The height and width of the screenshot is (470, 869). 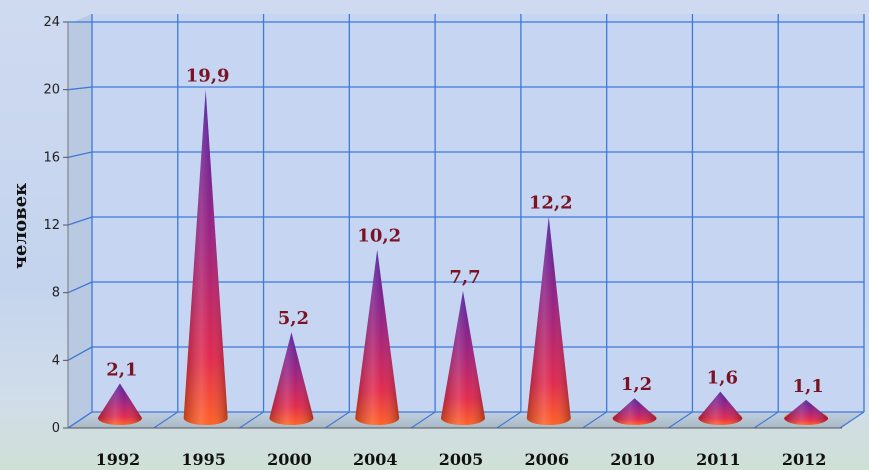 I want to click on data-label: 5,2, so click(x=293, y=318).